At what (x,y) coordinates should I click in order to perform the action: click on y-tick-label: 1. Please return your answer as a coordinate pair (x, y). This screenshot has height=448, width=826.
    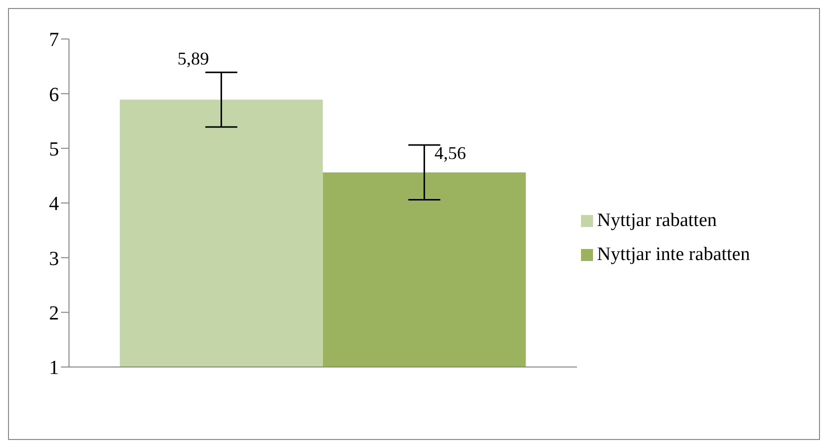
    Looking at the image, I should click on (54, 368).